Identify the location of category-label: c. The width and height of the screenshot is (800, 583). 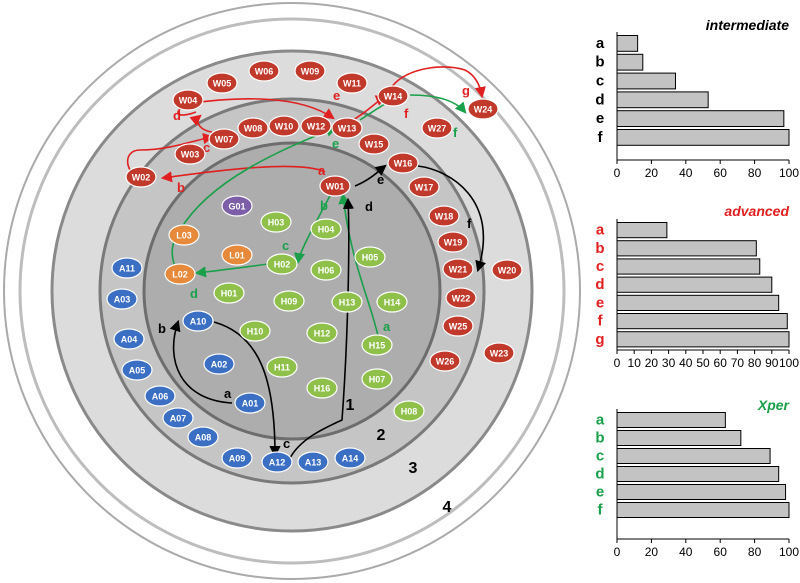
(600, 81).